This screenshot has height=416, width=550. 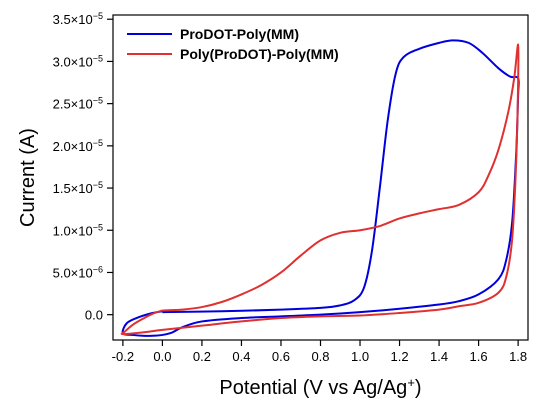 I want to click on x-tick-label: 0.2, so click(x=202, y=356).